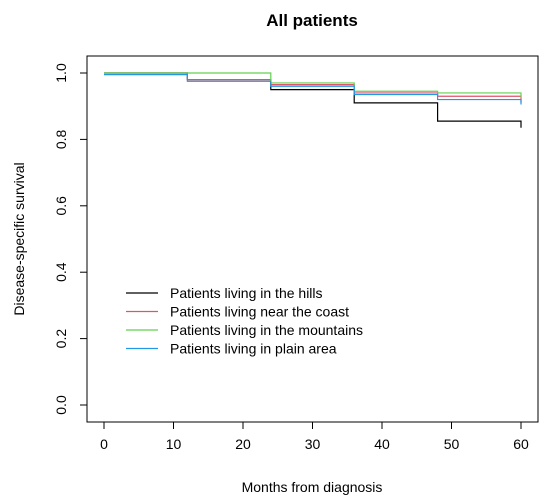 Image resolution: width=550 pixels, height=497 pixels. I want to click on x-tick-label: 40, so click(382, 444).